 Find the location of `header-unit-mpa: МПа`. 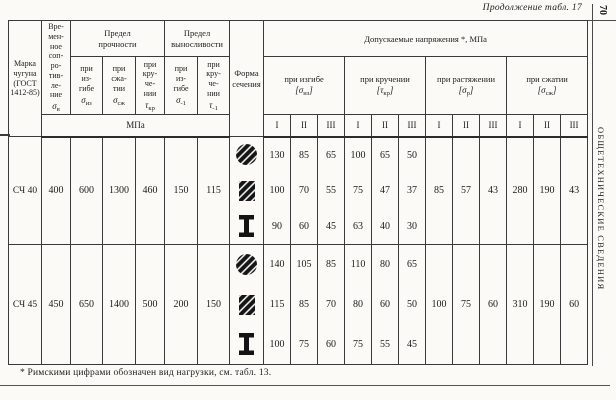

header-unit-mpa: МПа is located at coordinates (135, 126).